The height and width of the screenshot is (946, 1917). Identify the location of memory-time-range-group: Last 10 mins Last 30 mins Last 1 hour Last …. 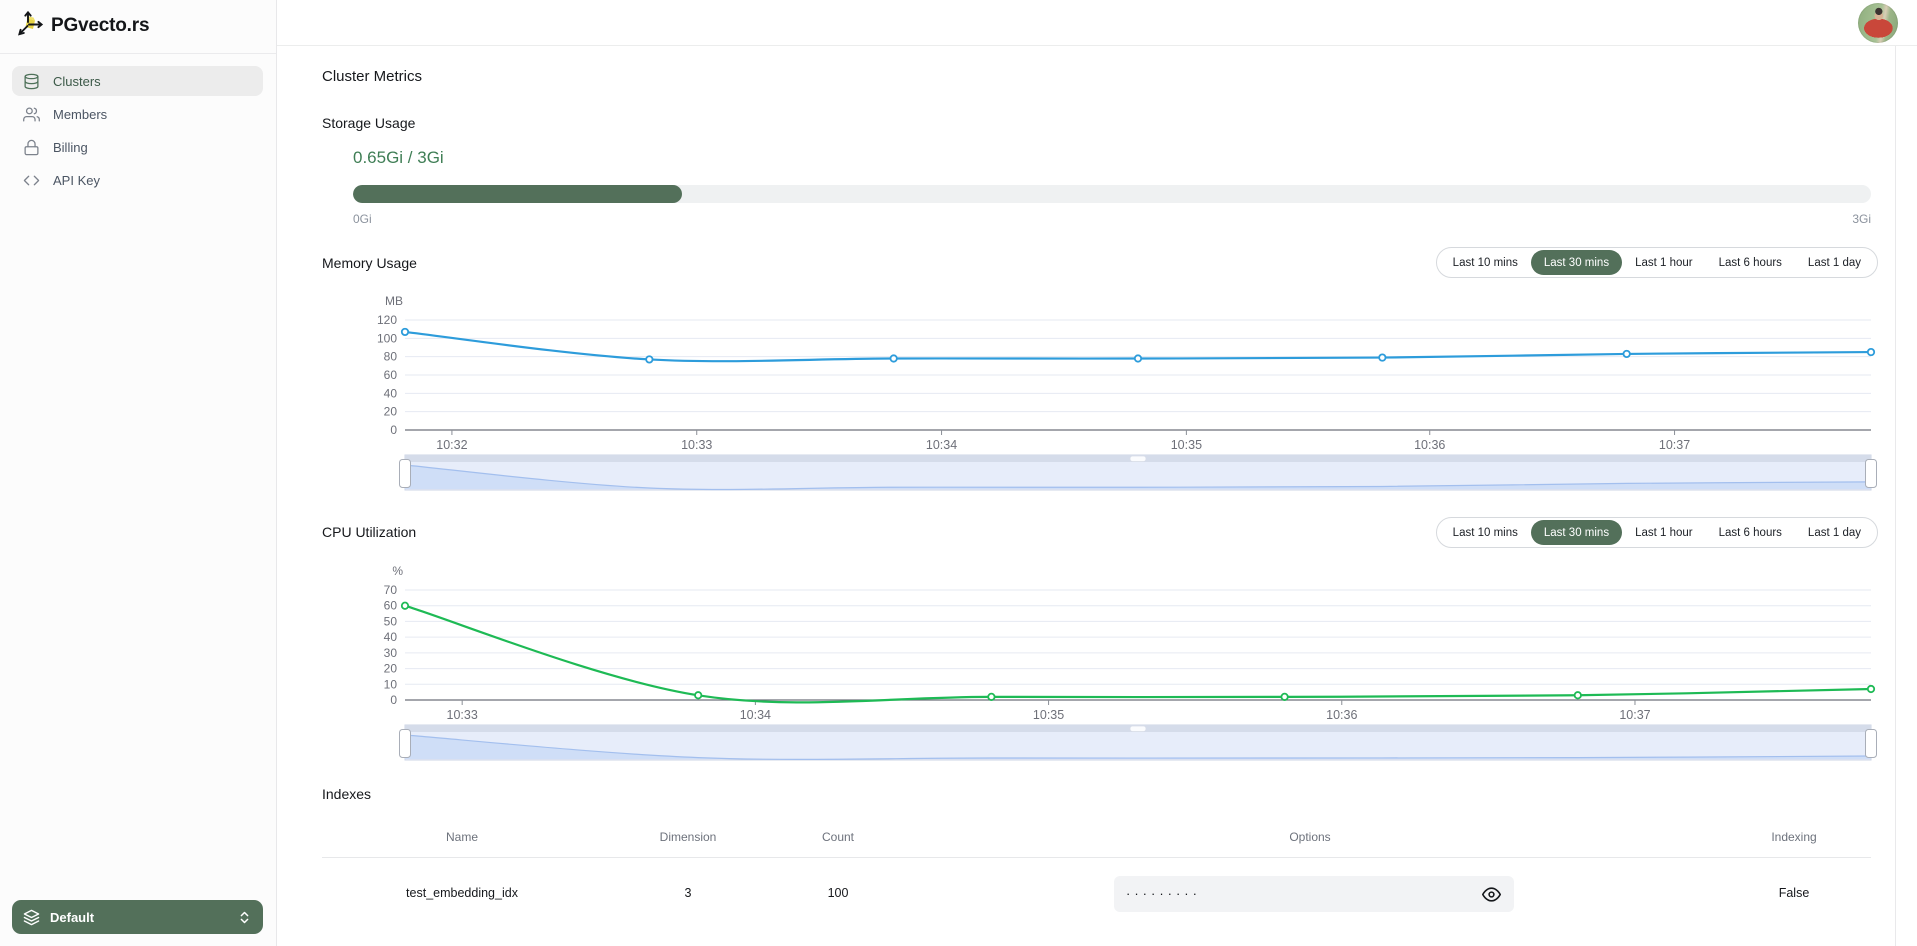
(1656, 262).